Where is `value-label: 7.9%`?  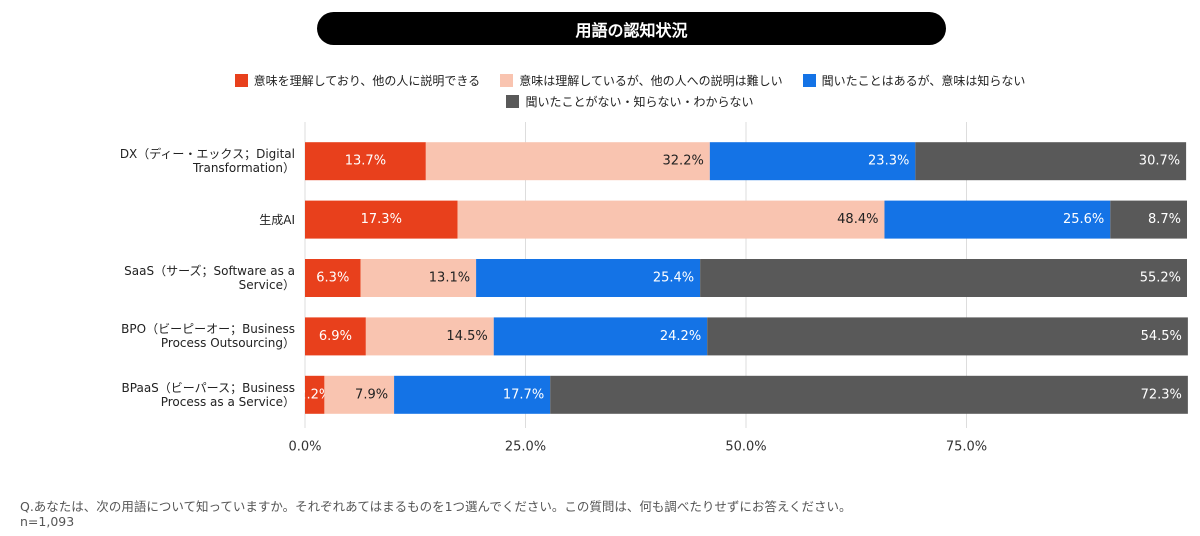 value-label: 7.9% is located at coordinates (371, 394).